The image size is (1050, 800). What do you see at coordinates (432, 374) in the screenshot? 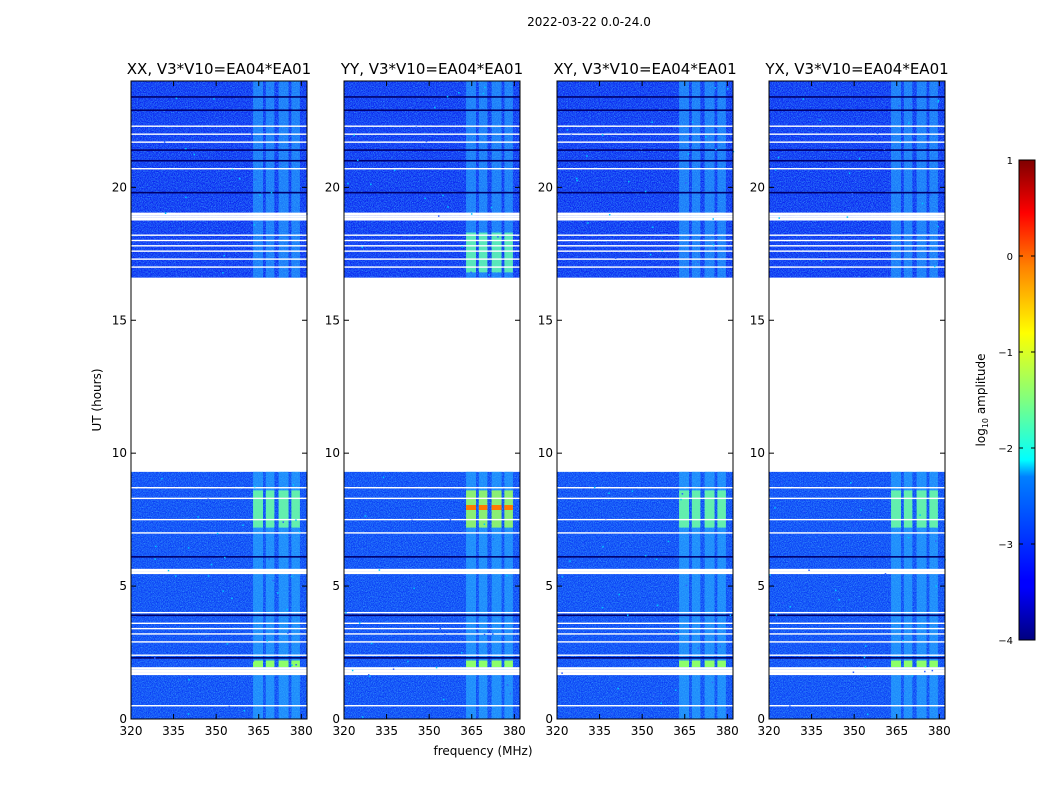
I see `data-gap` at bounding box center [432, 374].